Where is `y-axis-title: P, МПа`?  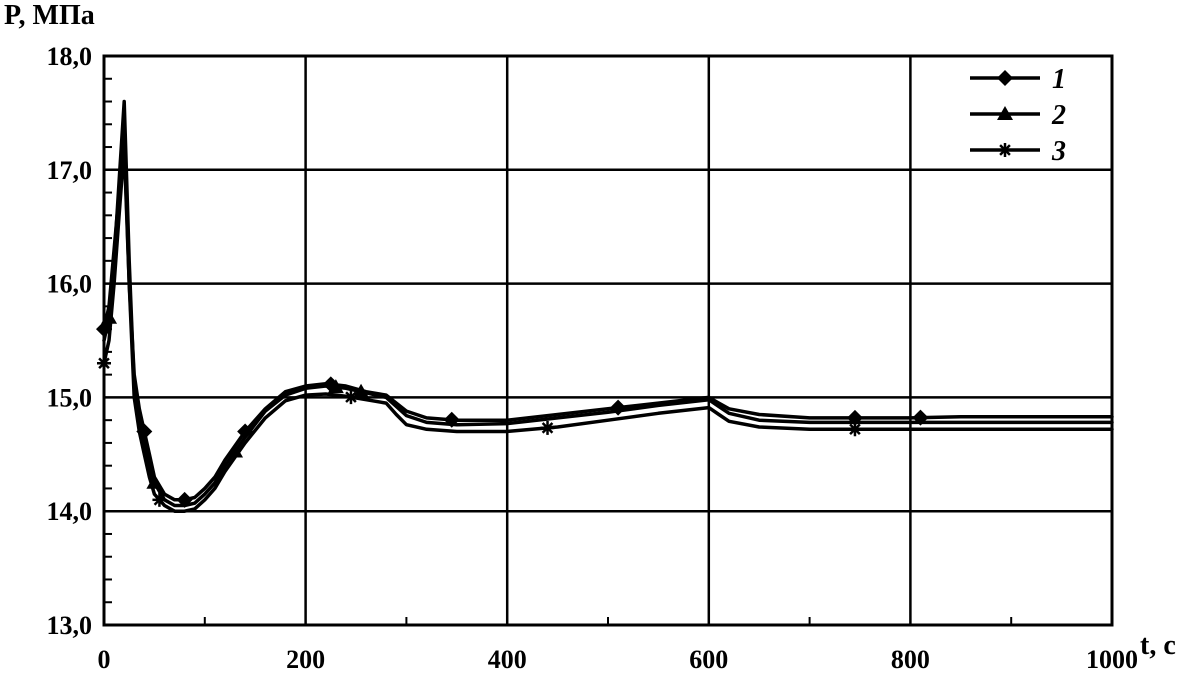
y-axis-title: P, МПа is located at coordinates (49, 15).